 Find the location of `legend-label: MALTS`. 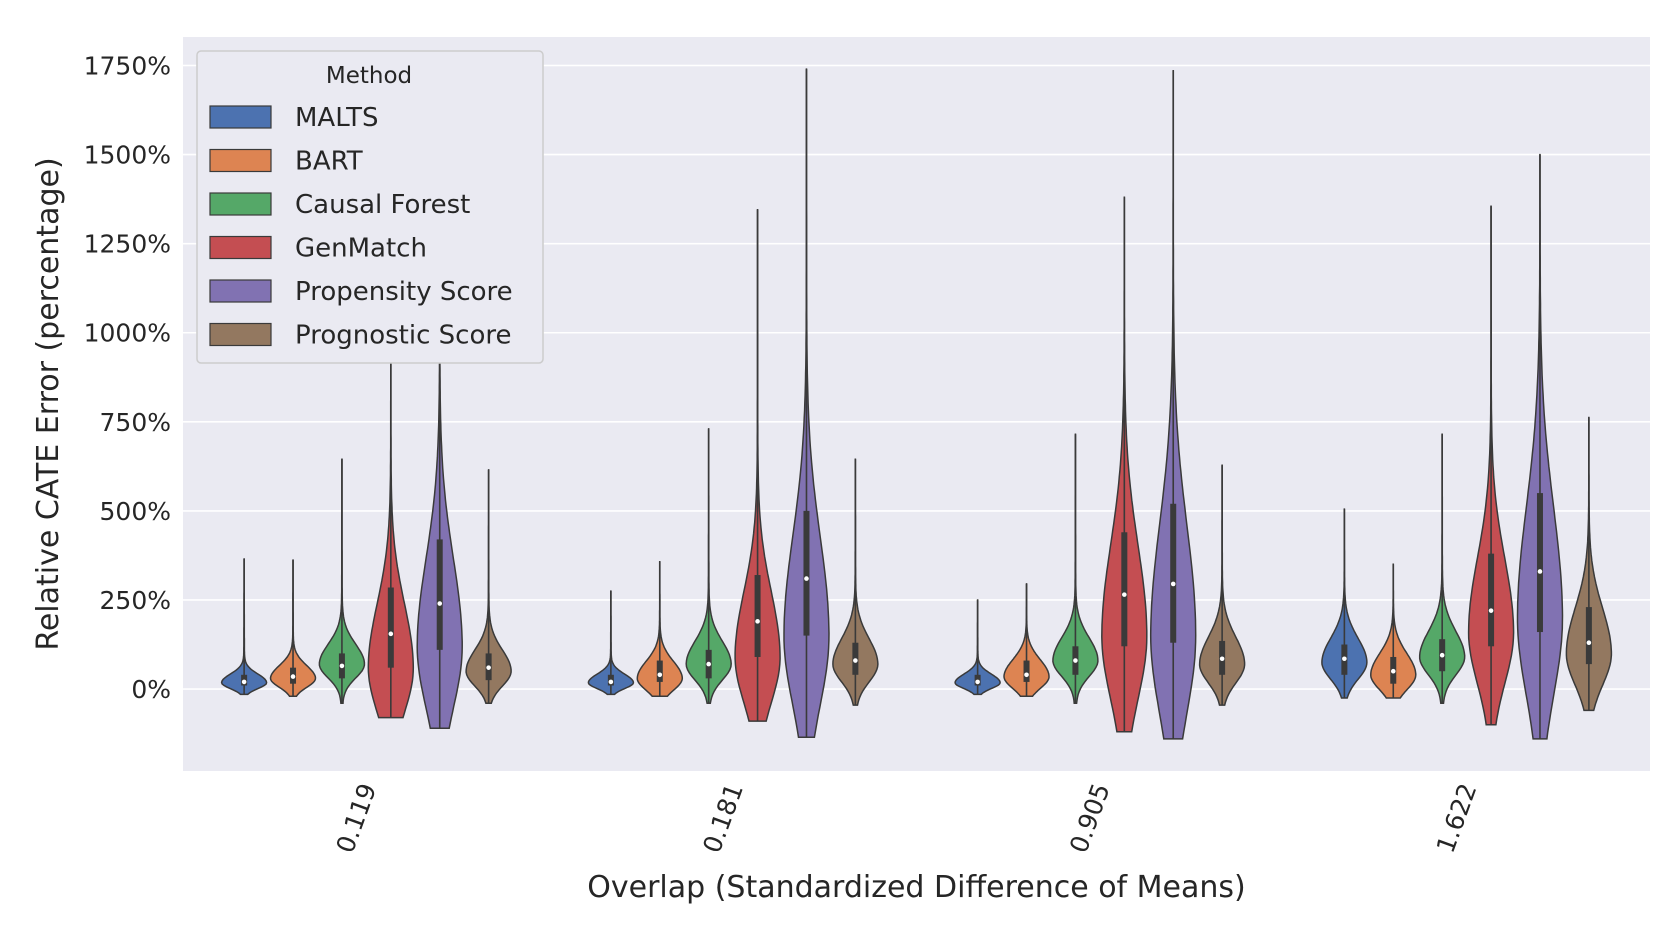

legend-label: MALTS is located at coordinates (337, 118).